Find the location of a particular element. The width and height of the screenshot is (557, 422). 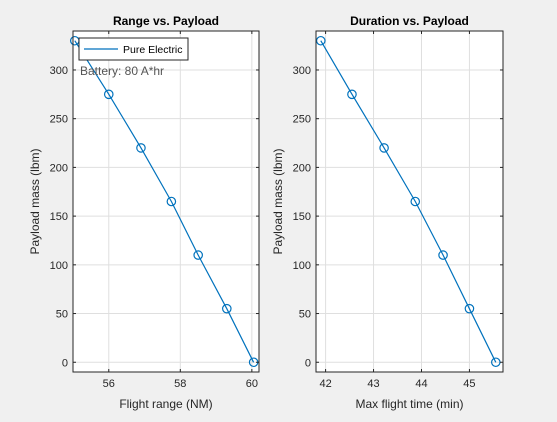

legend: Pure Electric is located at coordinates (133, 49).